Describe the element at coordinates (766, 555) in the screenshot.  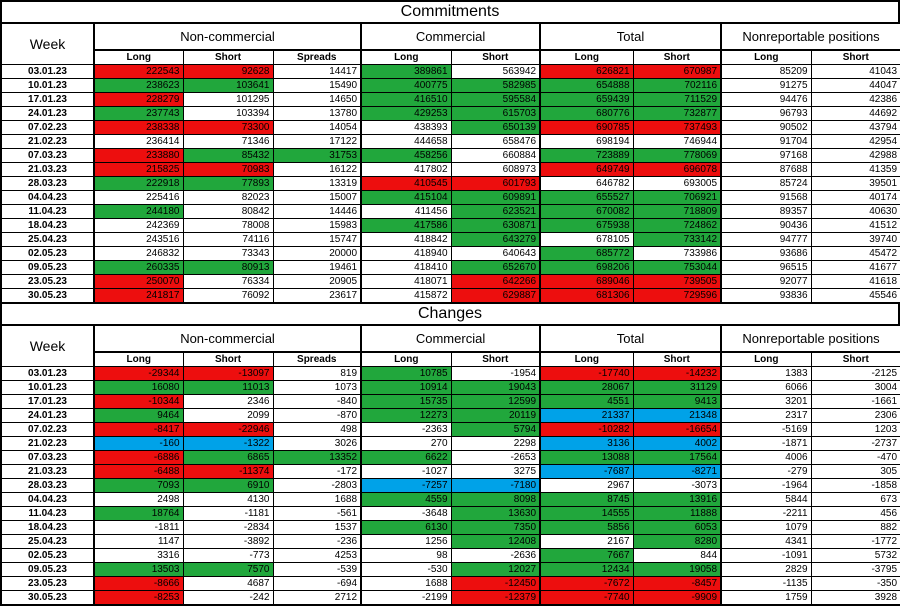
I see `value-cell: -1091` at that location.